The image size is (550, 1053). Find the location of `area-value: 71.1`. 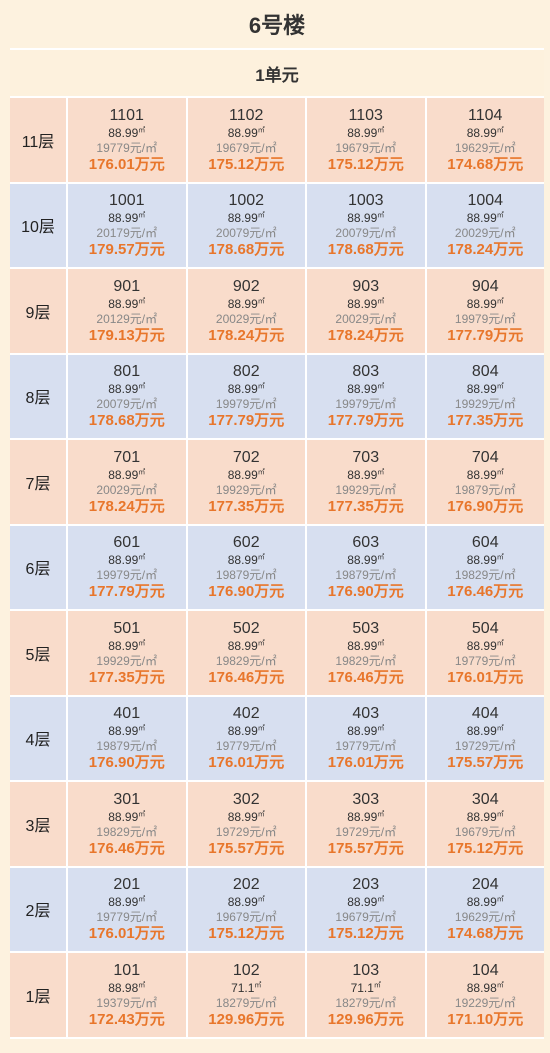

area-value: 71.1 is located at coordinates (243, 987).